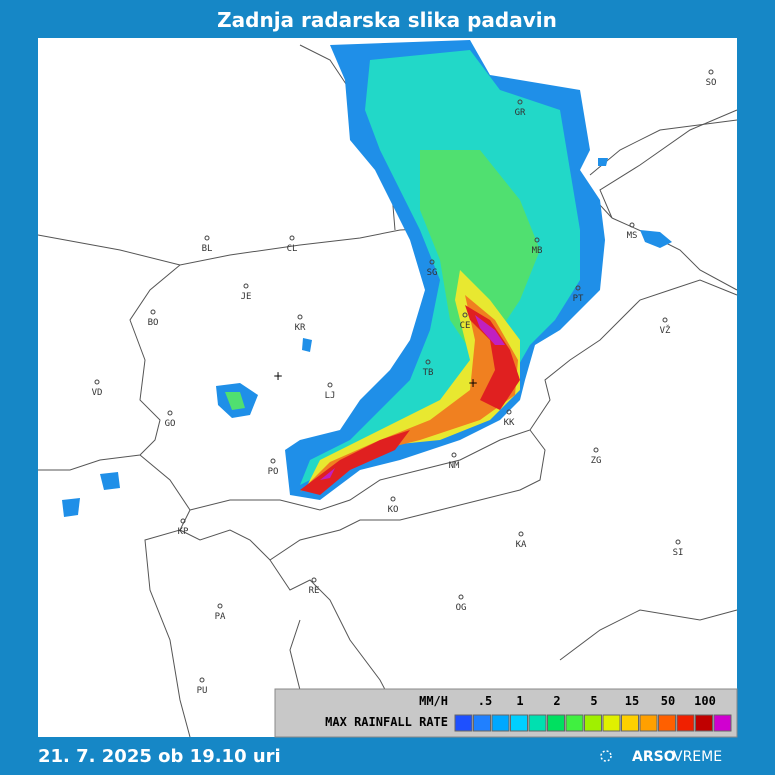  Describe the element at coordinates (519, 701) in the screenshot. I see `legend-level: 1` at that location.